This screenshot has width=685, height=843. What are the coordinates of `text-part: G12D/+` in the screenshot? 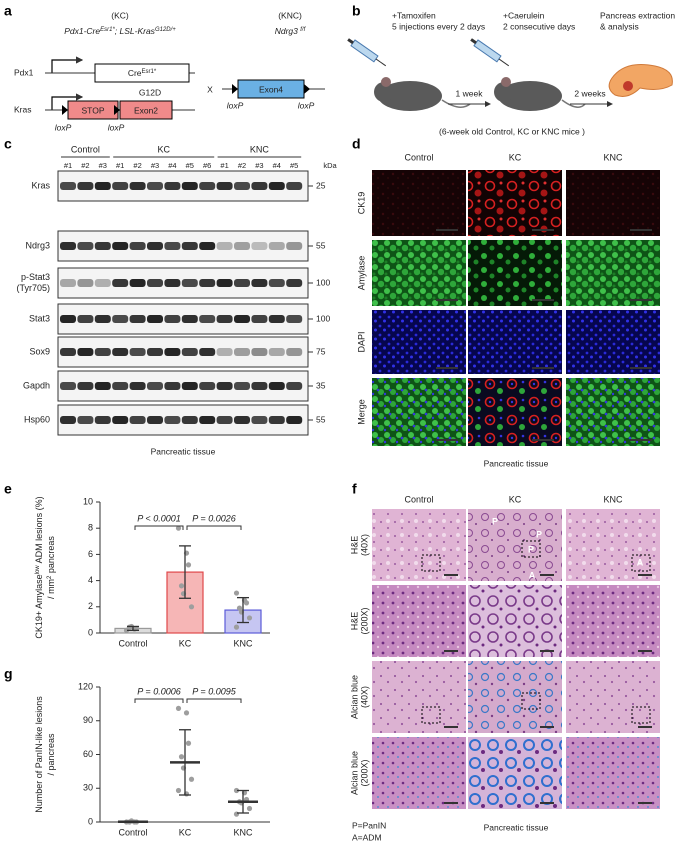 It's located at (165, 30).